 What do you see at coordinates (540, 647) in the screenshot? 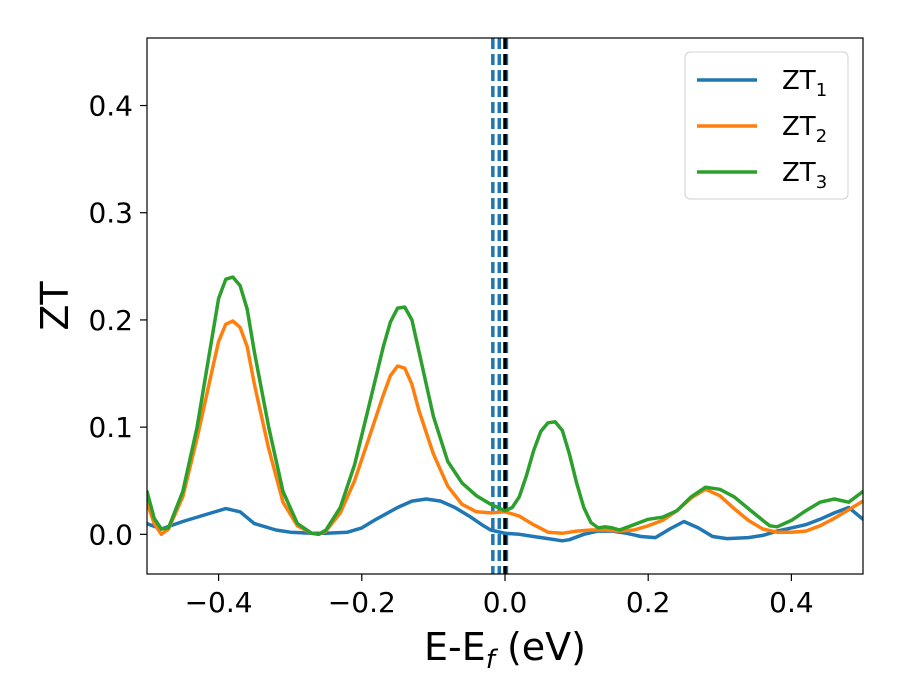
I see `x-axis-label-suffix: (eV)` at bounding box center [540, 647].